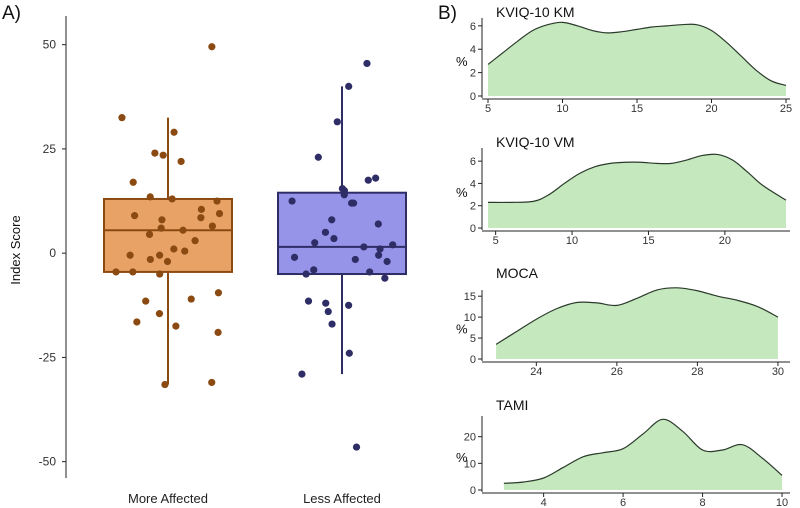 The height and width of the screenshot is (508, 800). Describe the element at coordinates (535, 142) in the screenshot. I see `density-title: KVIQ-10 VM` at that location.